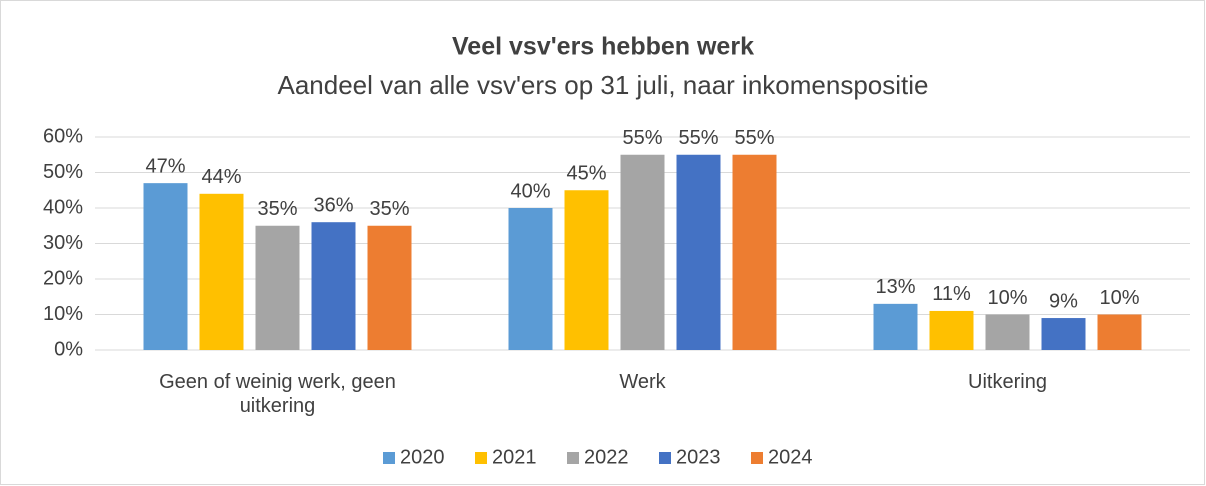  Describe the element at coordinates (606, 457) in the screenshot. I see `legend-label: 2022` at that location.